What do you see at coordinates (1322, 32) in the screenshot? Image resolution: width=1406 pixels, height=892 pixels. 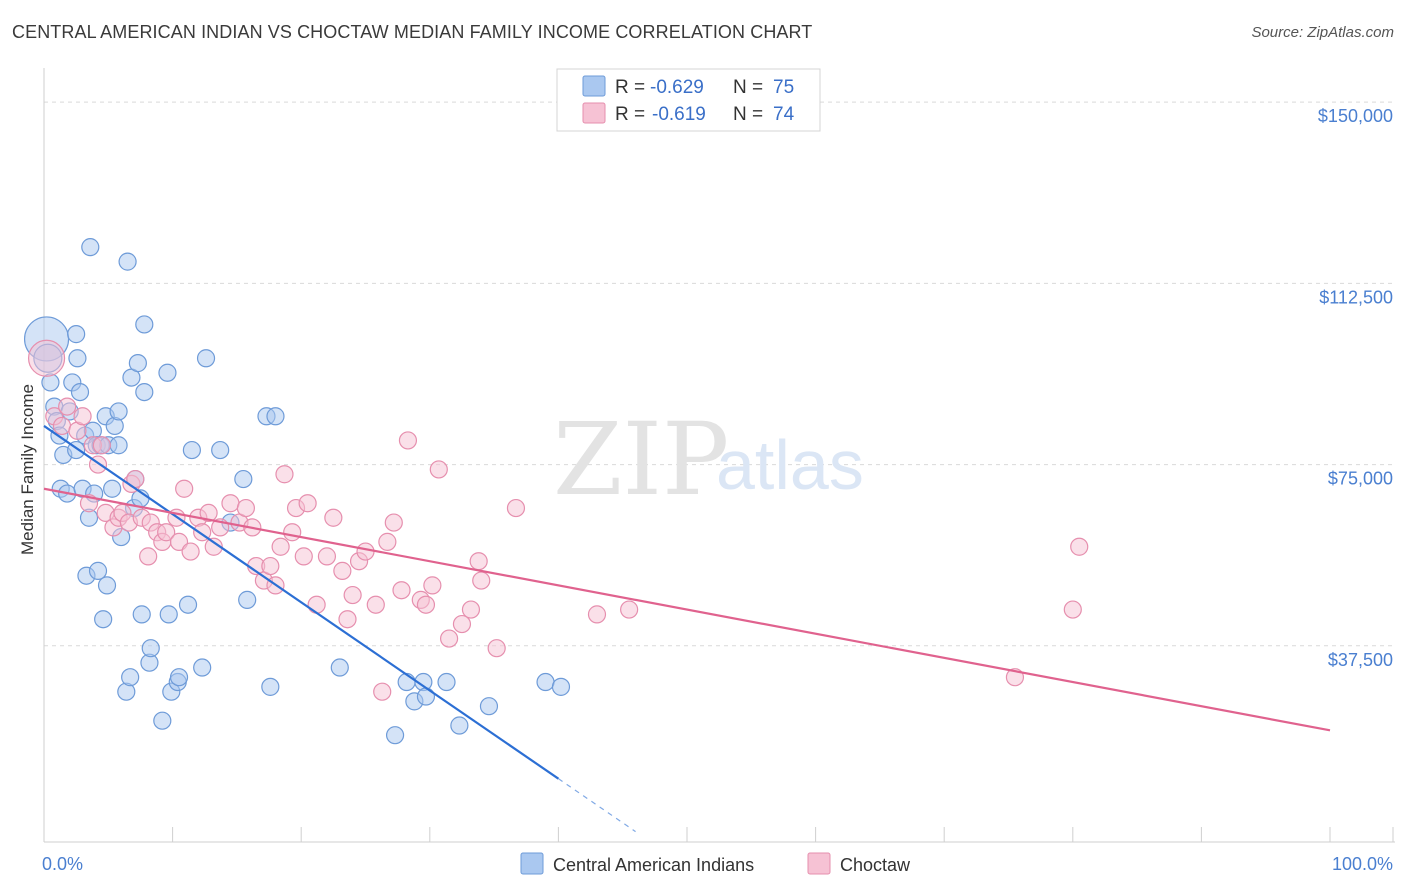 I see `source-credit: Source: ZipAtlas.com` at bounding box center [1322, 32].